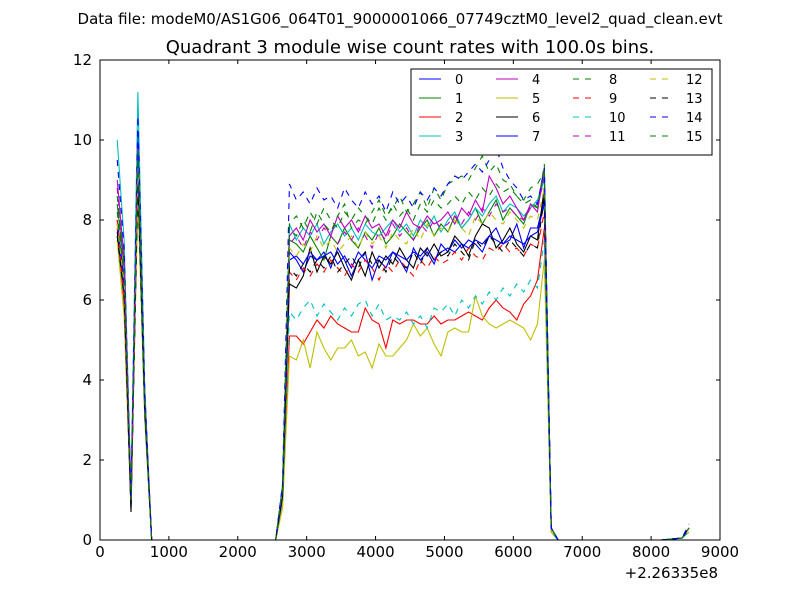  Describe the element at coordinates (536, 118) in the screenshot. I see `legend-label-6: 6` at that location.